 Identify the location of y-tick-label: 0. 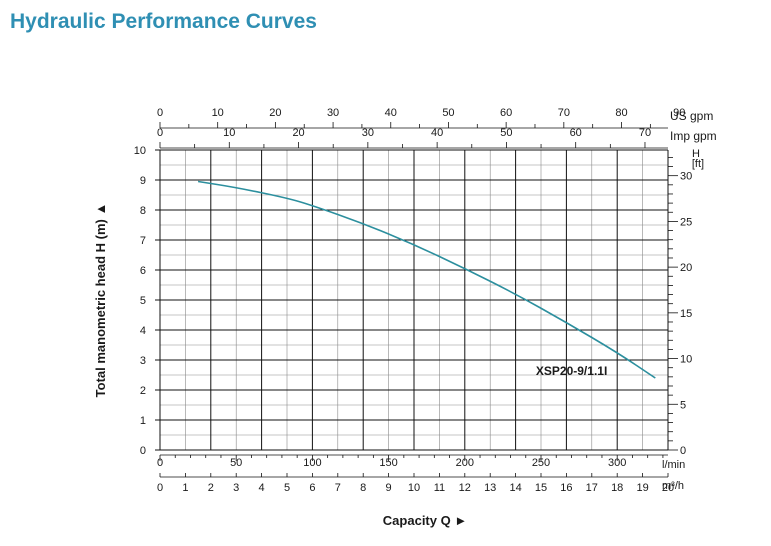
(143, 451).